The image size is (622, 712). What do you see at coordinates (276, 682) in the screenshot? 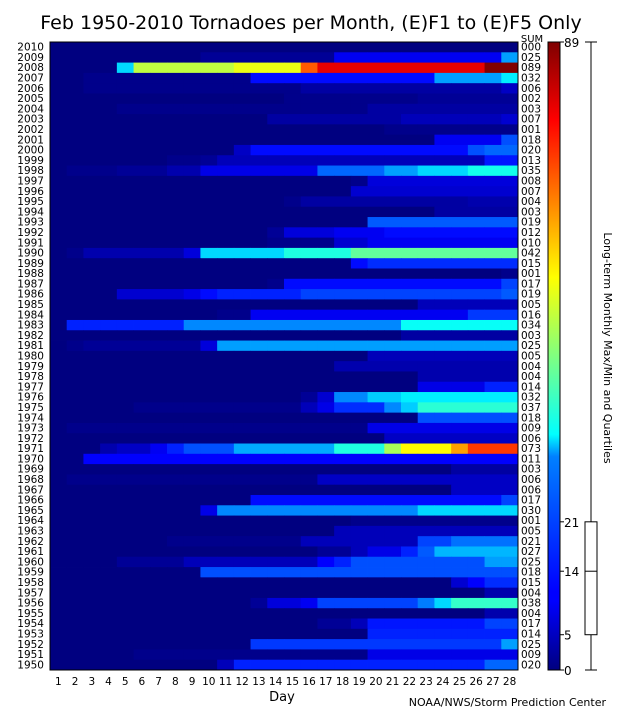
I see `day-tick-label: 14` at bounding box center [276, 682].